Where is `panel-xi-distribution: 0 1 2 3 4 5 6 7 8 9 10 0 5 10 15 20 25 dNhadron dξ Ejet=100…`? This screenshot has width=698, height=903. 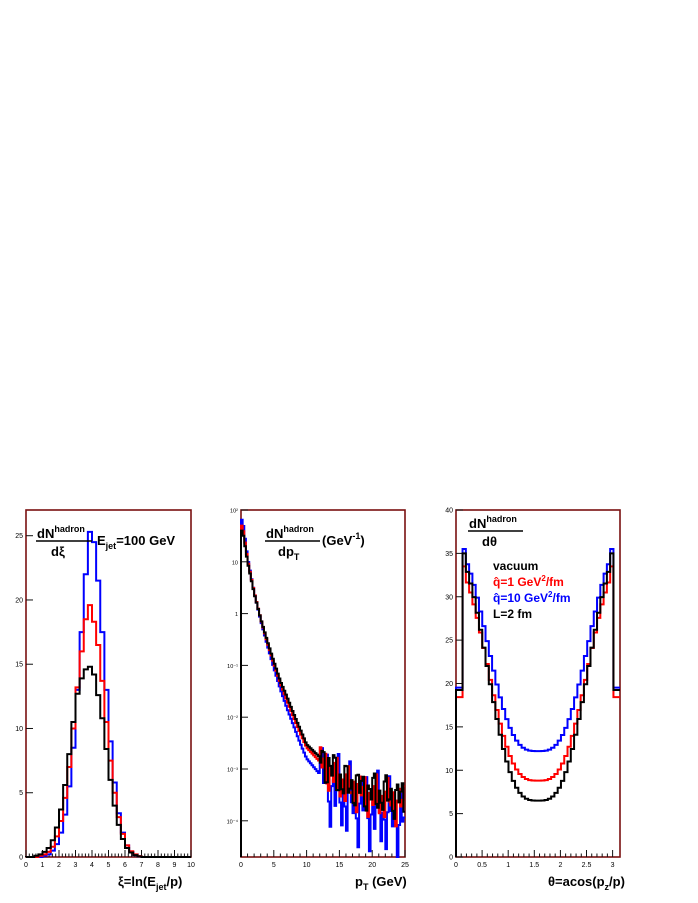 panel-xi-distribution: 0 1 2 3 4 5 6 7 8 9 10 0 5 10 15 20 25 dNhadron dξ Ejet=100… is located at coordinates (105, 700).